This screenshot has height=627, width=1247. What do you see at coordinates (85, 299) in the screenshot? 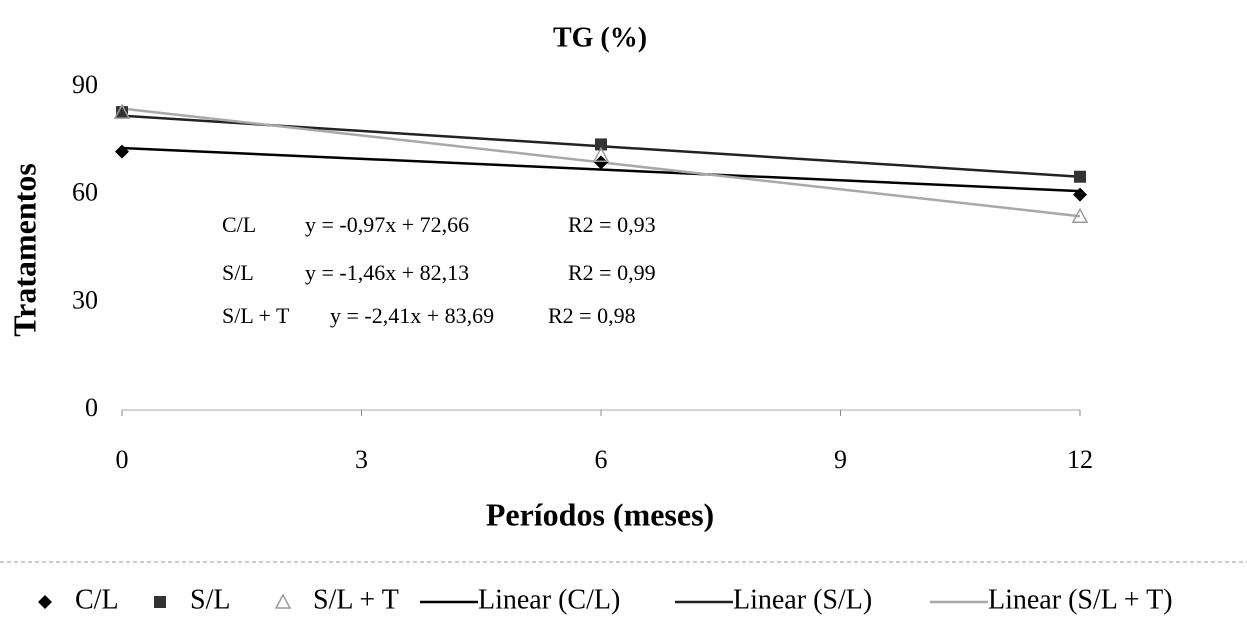
I see `y-tick-label: 30` at bounding box center [85, 299].